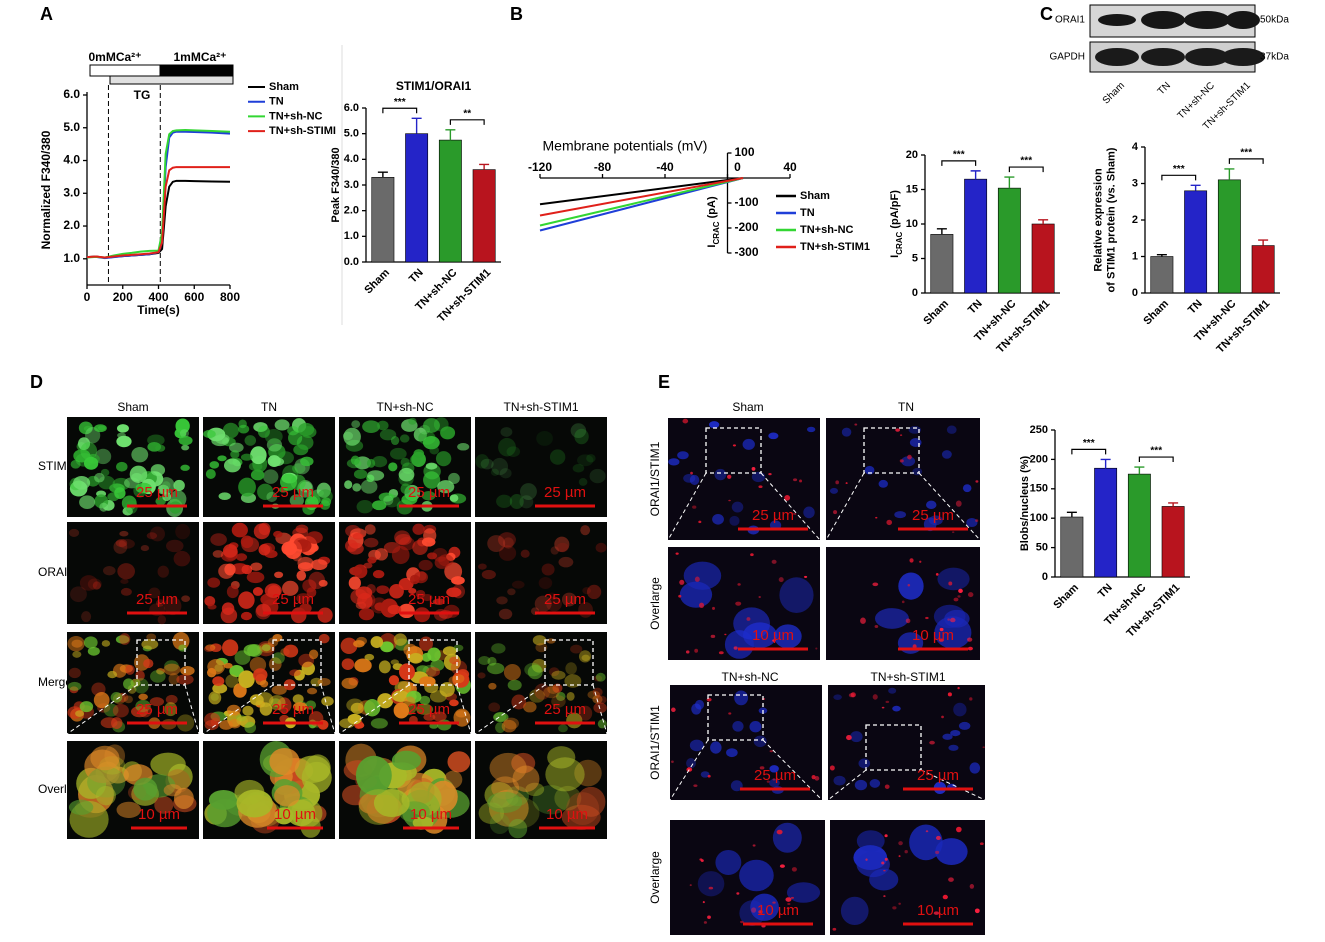 The image size is (1325, 942). Describe the element at coordinates (899, 242) in the screenshot. I see `y-axis-label-part: CRAC` at that location.